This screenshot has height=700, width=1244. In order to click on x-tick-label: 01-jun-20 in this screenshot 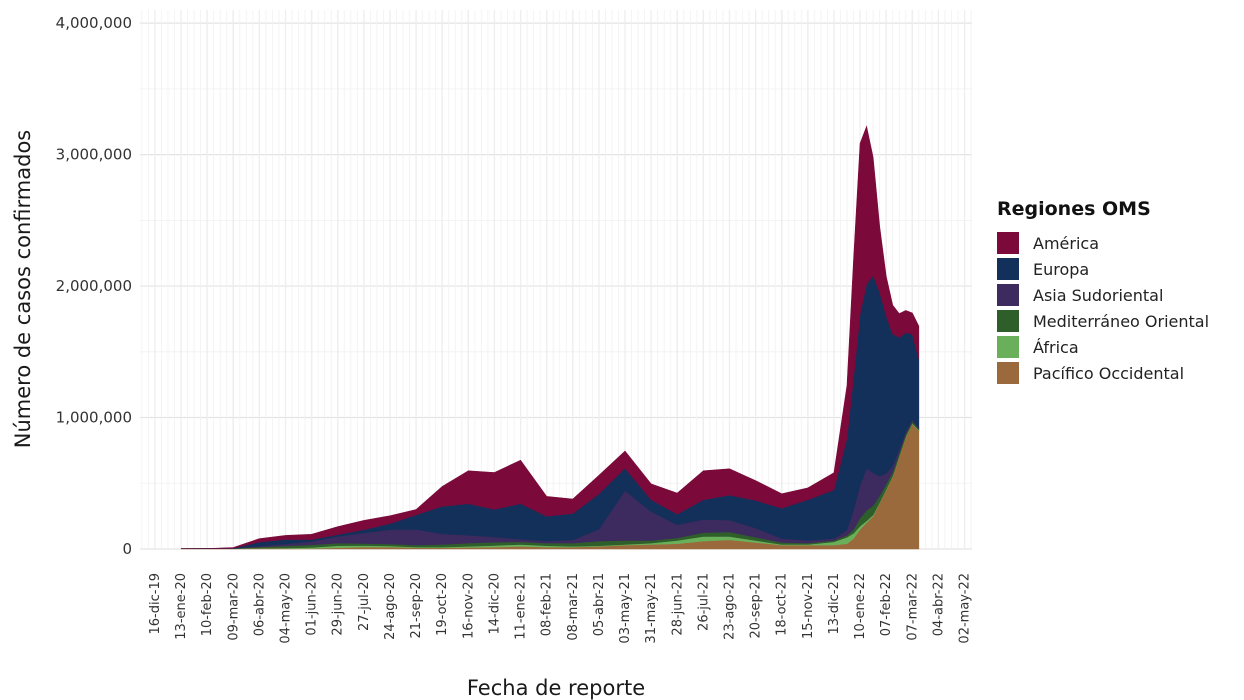, I will do `click(312, 604)`.